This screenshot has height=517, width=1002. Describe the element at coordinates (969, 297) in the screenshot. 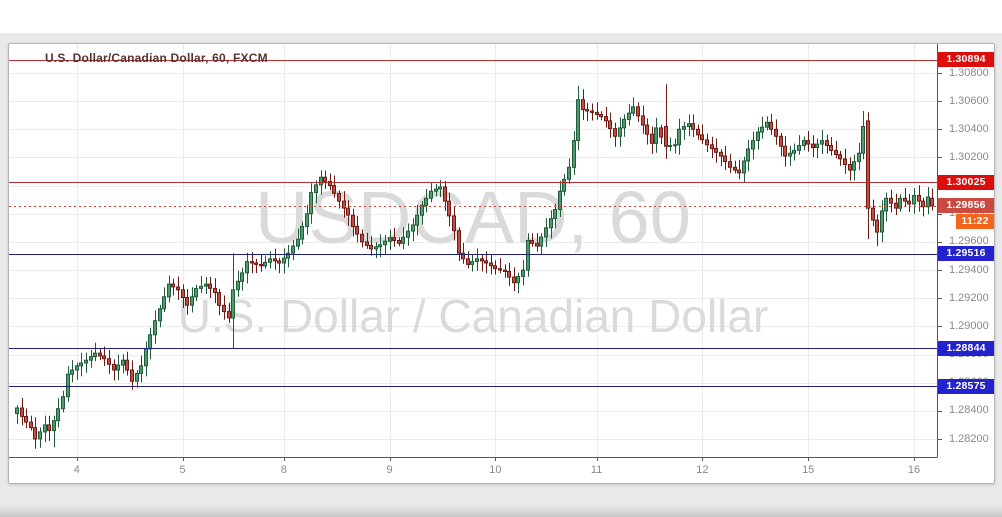

I see `y-axis-label: 1.29200` at that location.